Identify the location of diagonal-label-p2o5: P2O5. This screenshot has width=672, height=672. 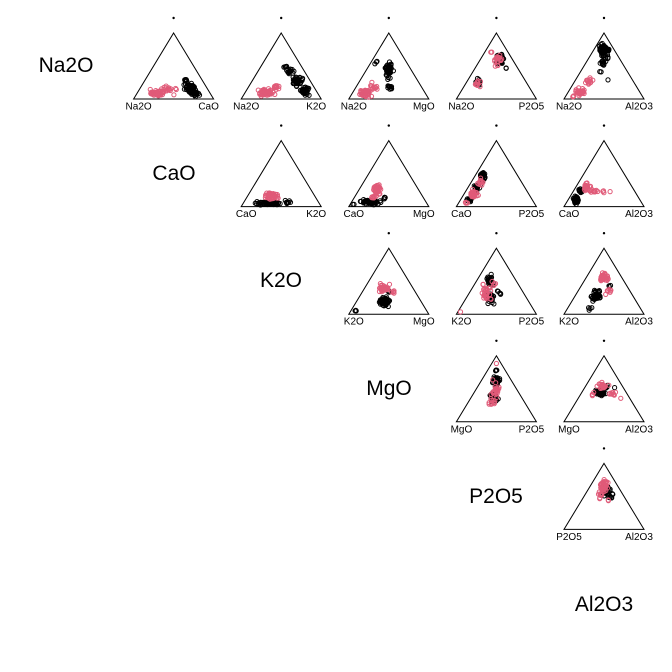
(496, 496).